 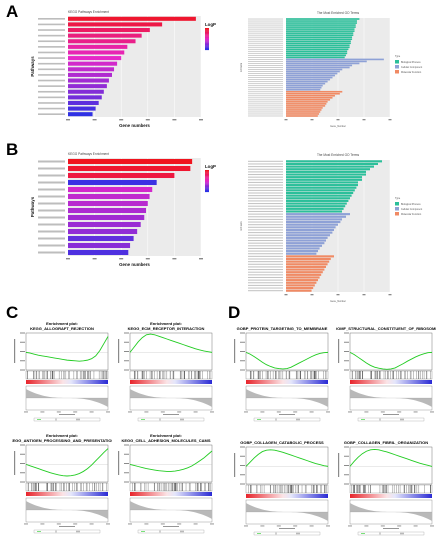 I want to click on gsea-title: GOBP_COLLAGEN_CATABOLIC_PROCESS, so click(x=282, y=442).